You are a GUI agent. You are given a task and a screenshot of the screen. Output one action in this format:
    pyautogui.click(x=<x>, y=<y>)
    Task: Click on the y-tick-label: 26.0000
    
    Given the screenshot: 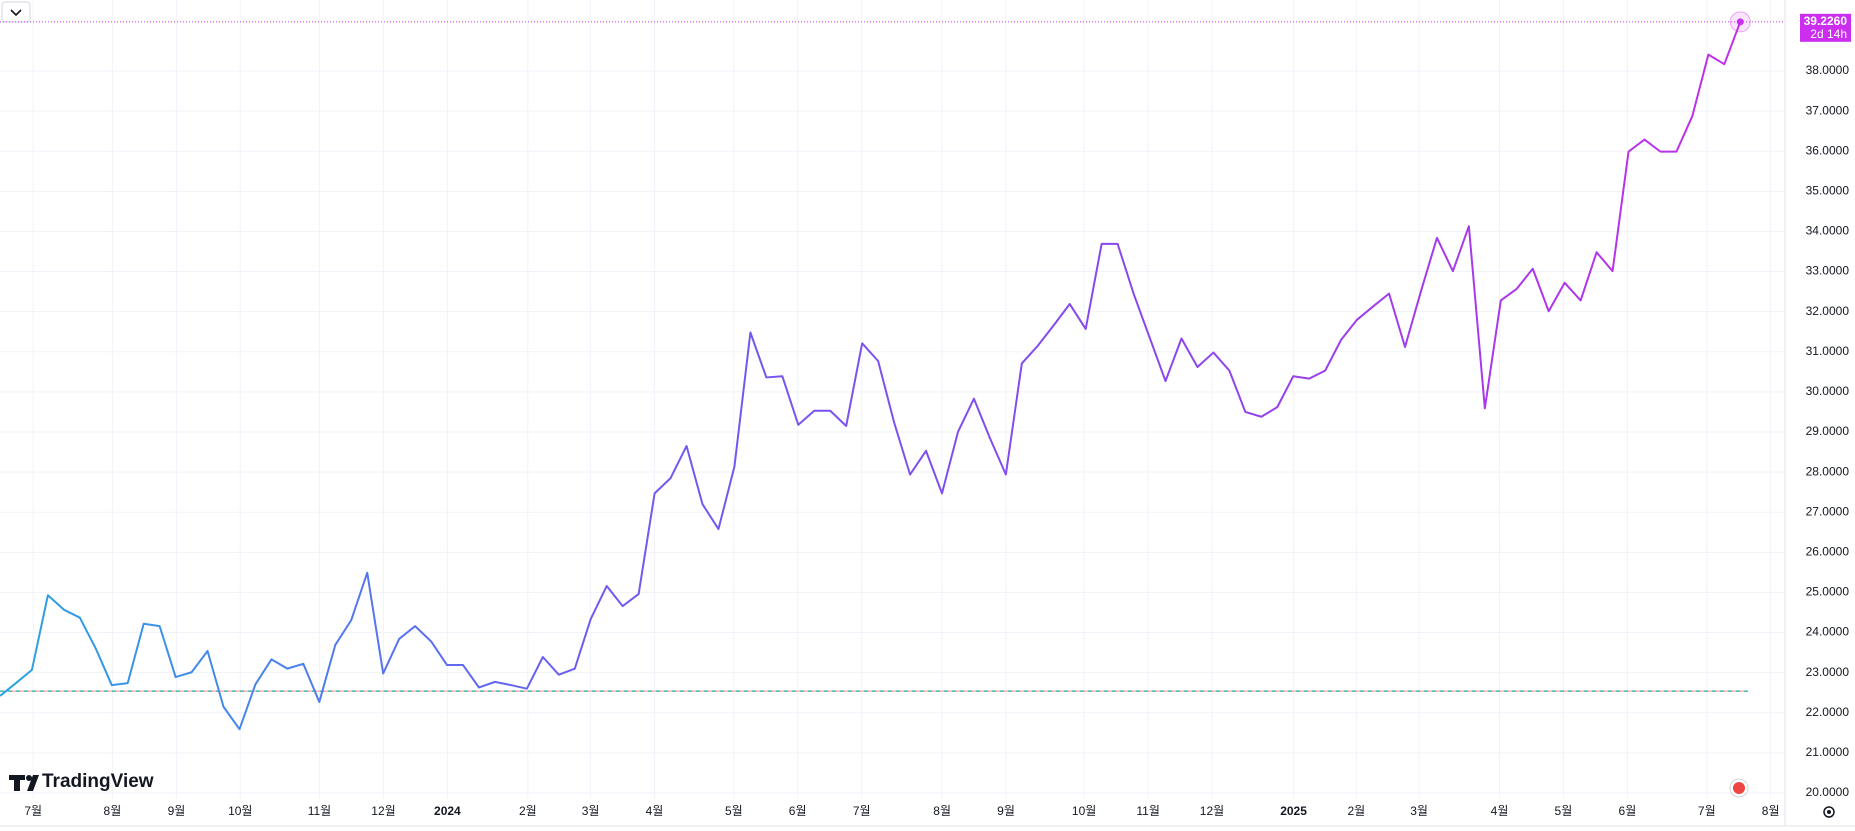 What is the action you would take?
    pyautogui.click(x=1828, y=551)
    